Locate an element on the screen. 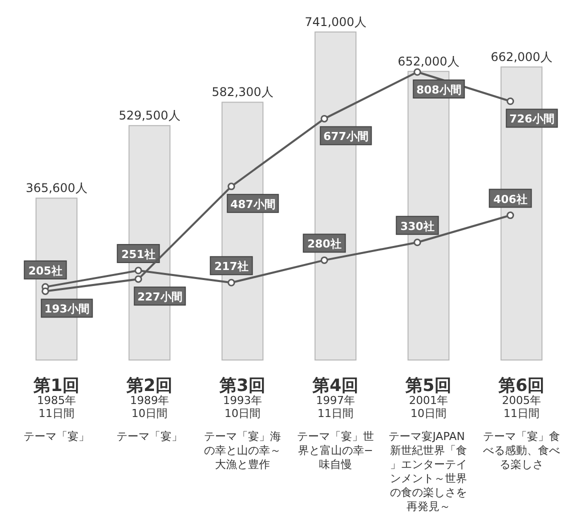 The image size is (570, 514). data-label: 365,600人 is located at coordinates (57, 188).